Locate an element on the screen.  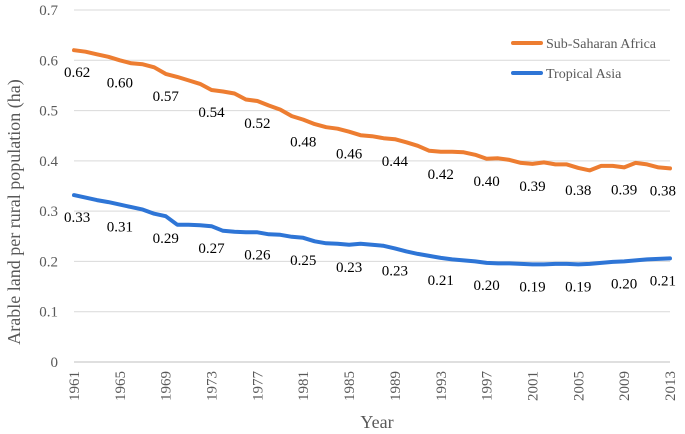
x-tick-label-1977: 1977 is located at coordinates (258, 386).